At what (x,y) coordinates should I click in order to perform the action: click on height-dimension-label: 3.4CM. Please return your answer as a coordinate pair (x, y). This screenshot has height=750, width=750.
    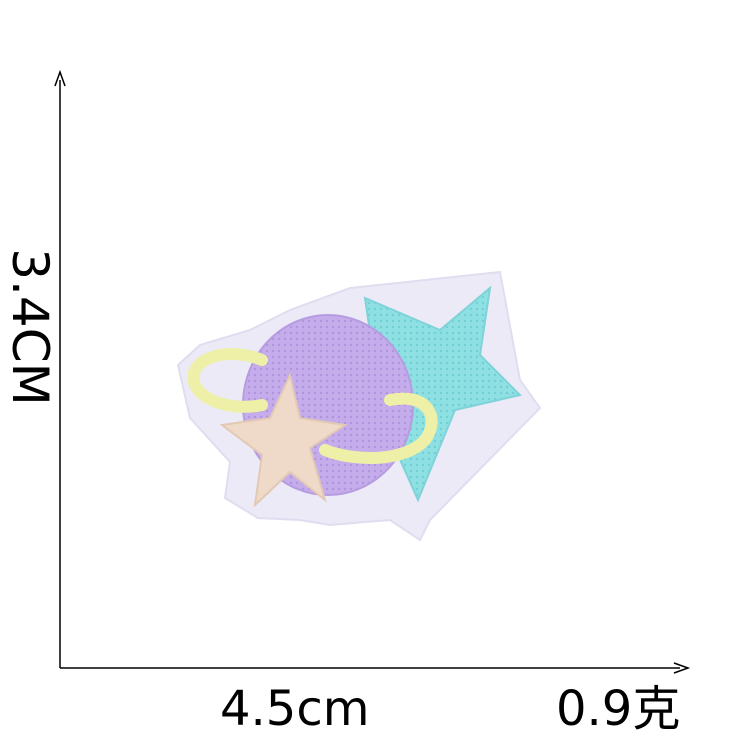
    Looking at the image, I should click on (30, 327).